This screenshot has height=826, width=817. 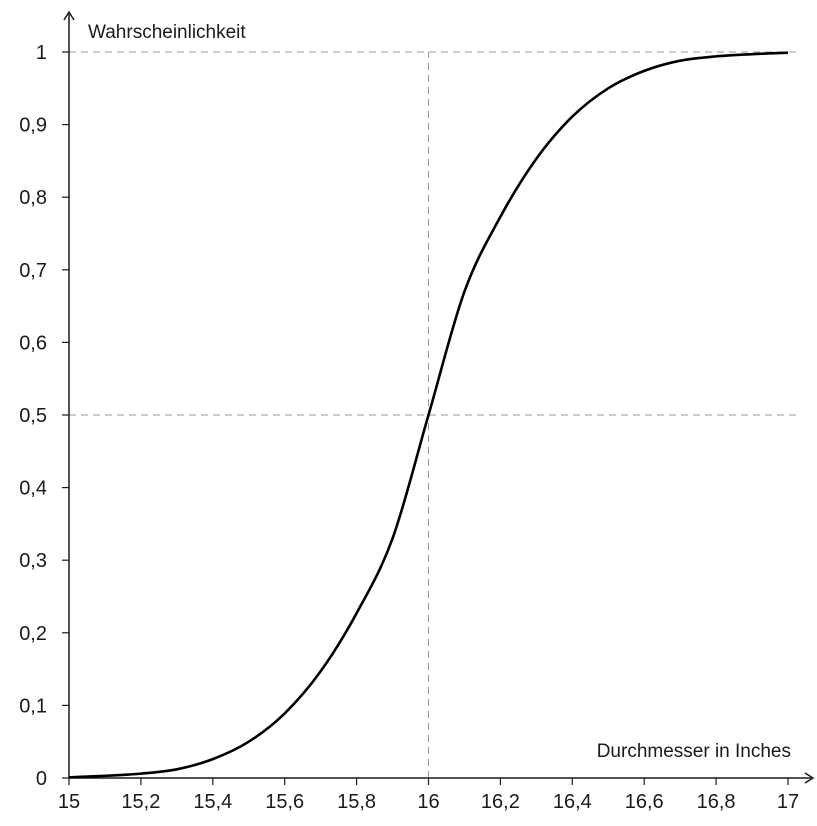 I want to click on x-ticks: 15 15,2 15,4 15,6 15,8 16 16,2 16,4 16,6 16,8 17, so click(x=428, y=795).